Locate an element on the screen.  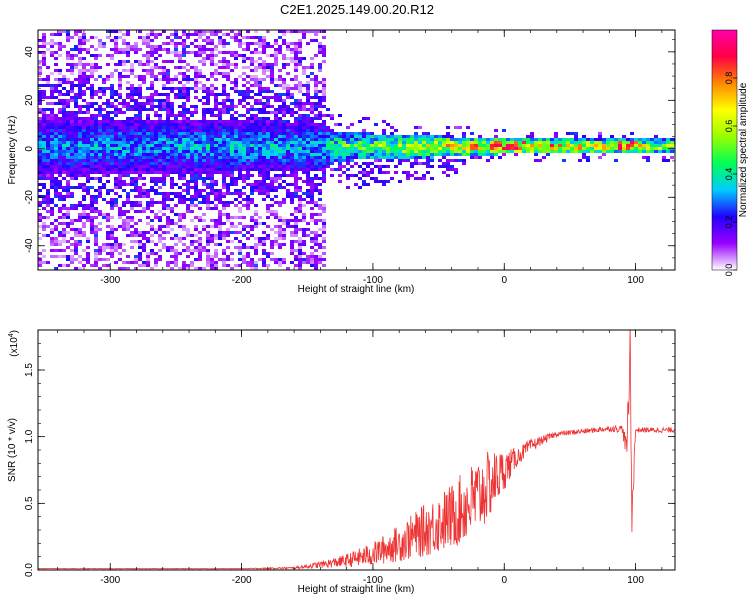
spectrogram-xtick-label: -100 is located at coordinates (373, 280).